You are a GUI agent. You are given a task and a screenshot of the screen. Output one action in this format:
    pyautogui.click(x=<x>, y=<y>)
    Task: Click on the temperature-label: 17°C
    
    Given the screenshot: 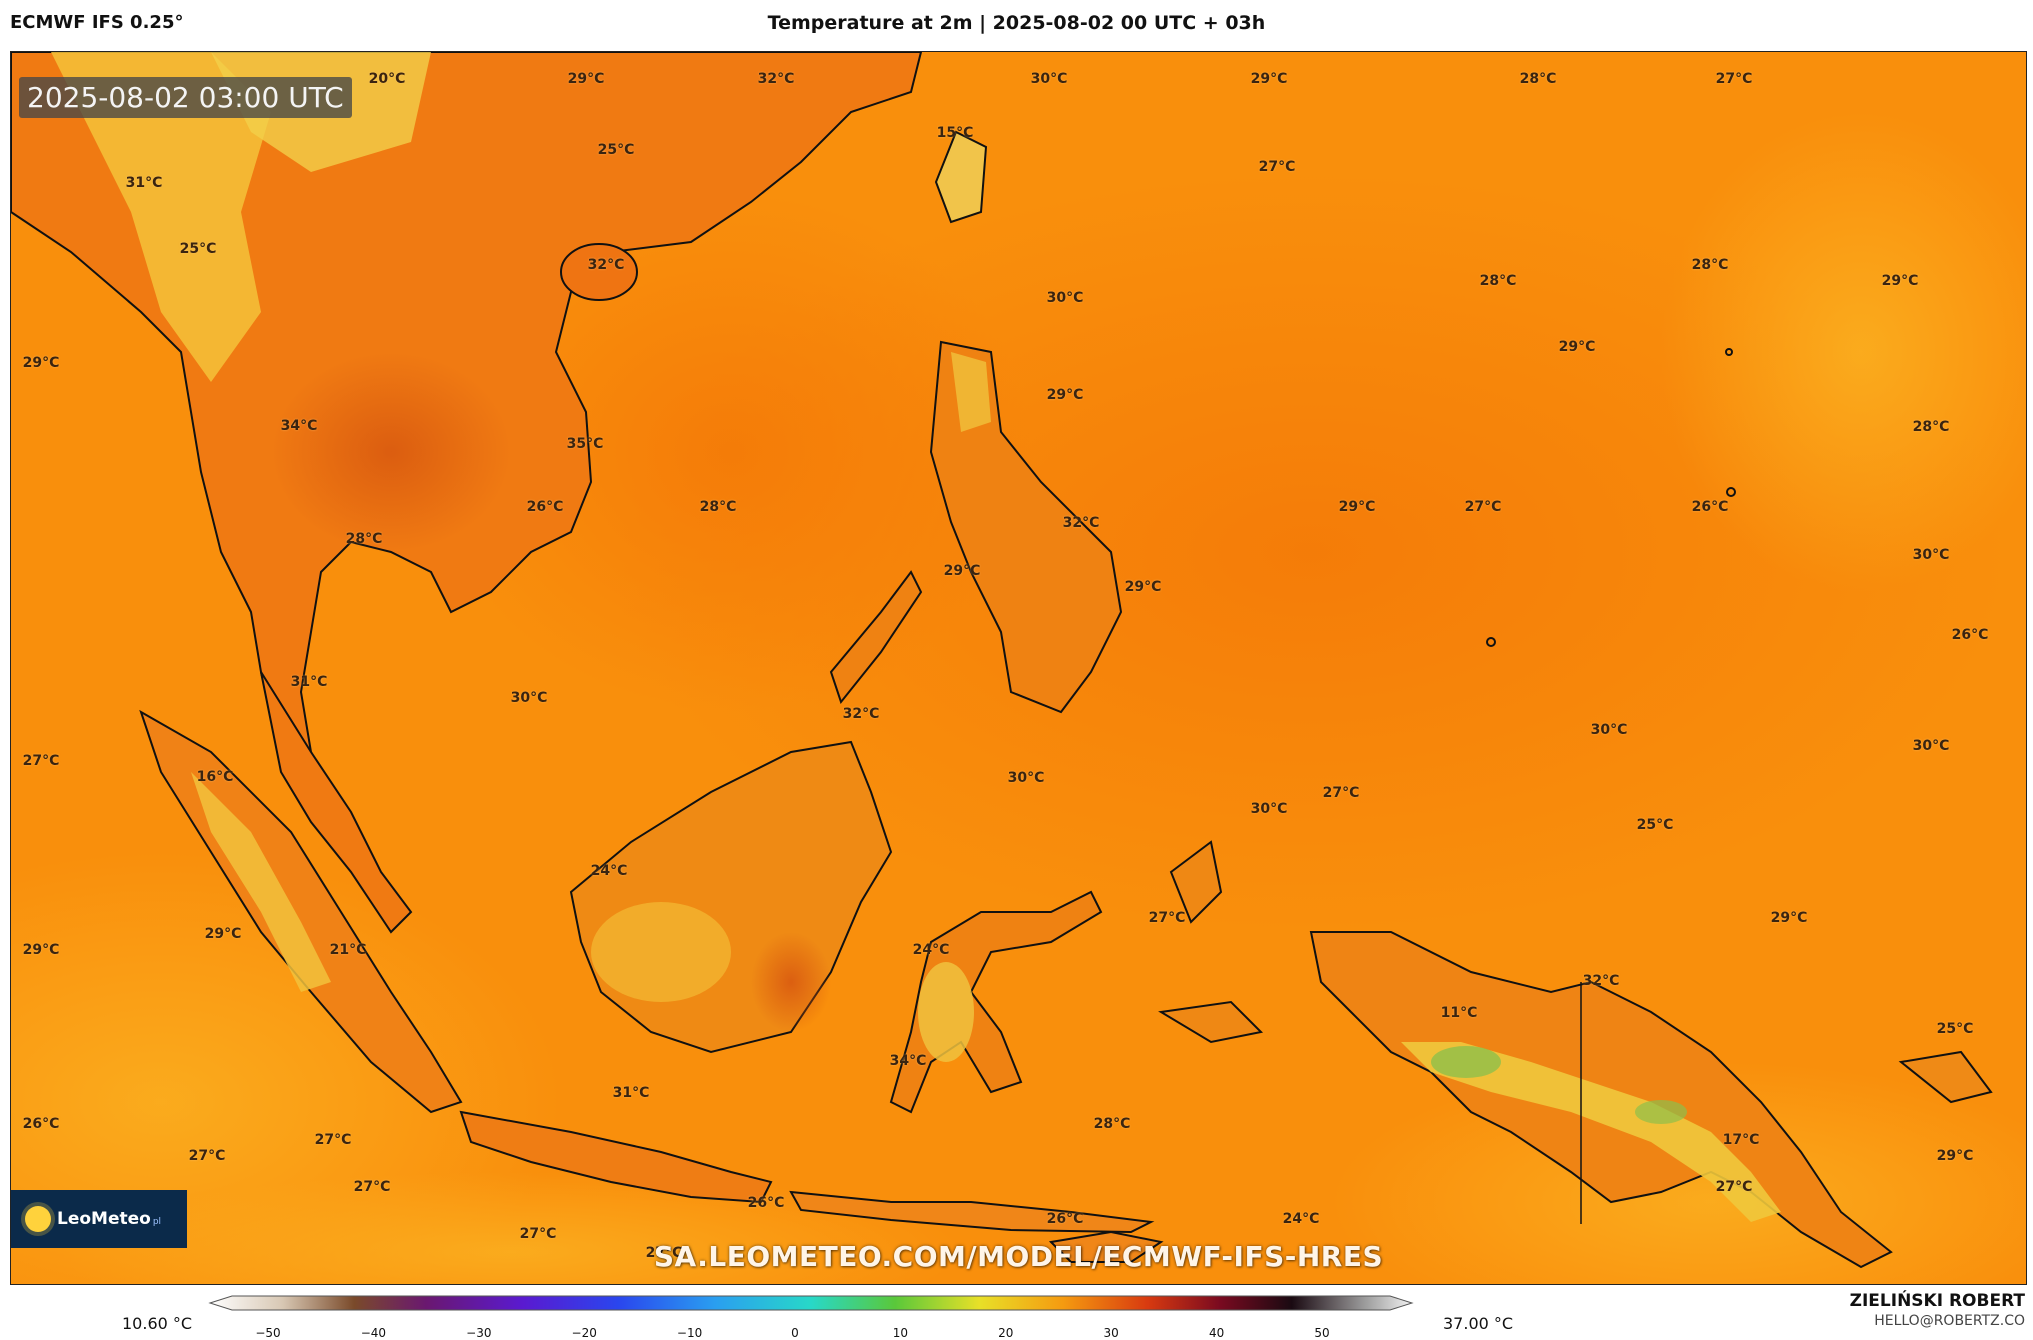 What is the action you would take?
    pyautogui.click(x=1741, y=1140)
    